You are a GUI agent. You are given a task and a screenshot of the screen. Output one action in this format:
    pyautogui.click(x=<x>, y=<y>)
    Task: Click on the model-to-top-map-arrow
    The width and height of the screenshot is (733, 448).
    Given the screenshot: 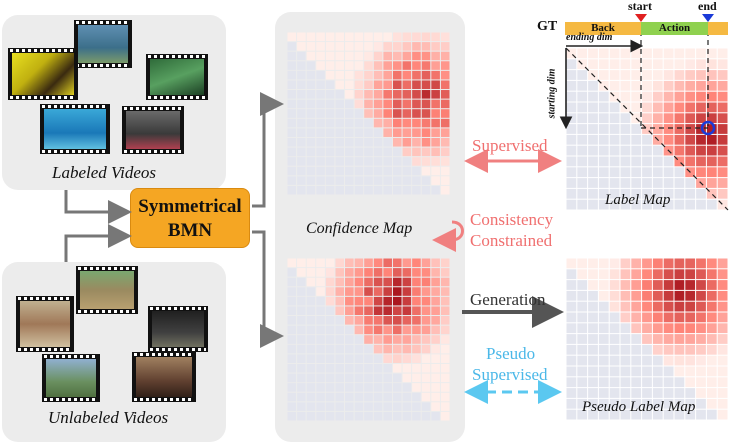 What is the action you would take?
    pyautogui.click(x=268, y=150)
    